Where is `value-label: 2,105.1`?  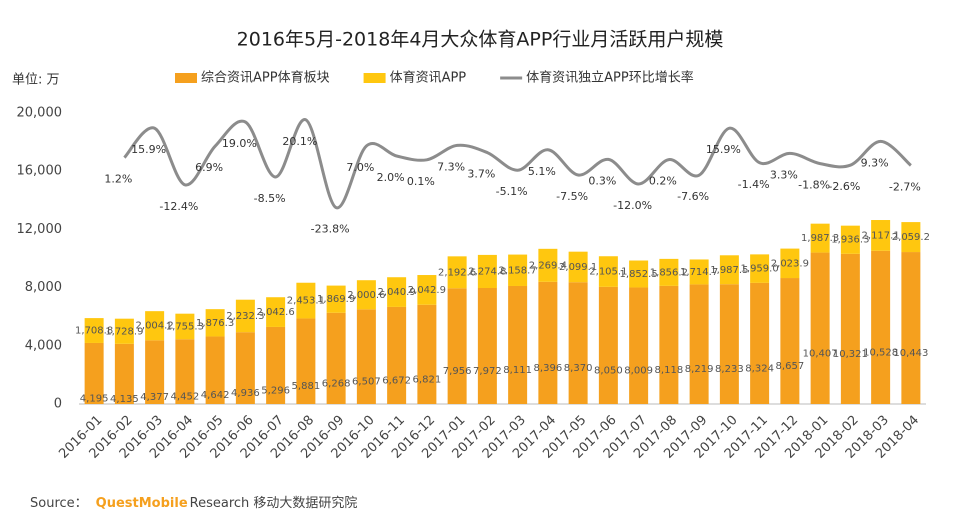 value-label: 2,105.1 is located at coordinates (608, 272).